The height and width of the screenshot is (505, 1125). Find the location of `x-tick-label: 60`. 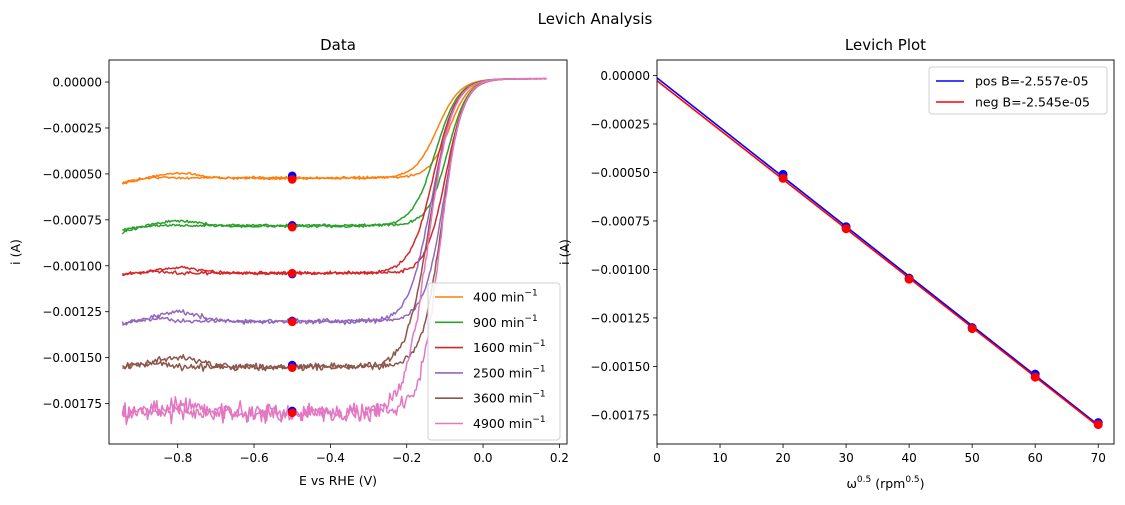

x-tick-label: 60 is located at coordinates (1035, 458).